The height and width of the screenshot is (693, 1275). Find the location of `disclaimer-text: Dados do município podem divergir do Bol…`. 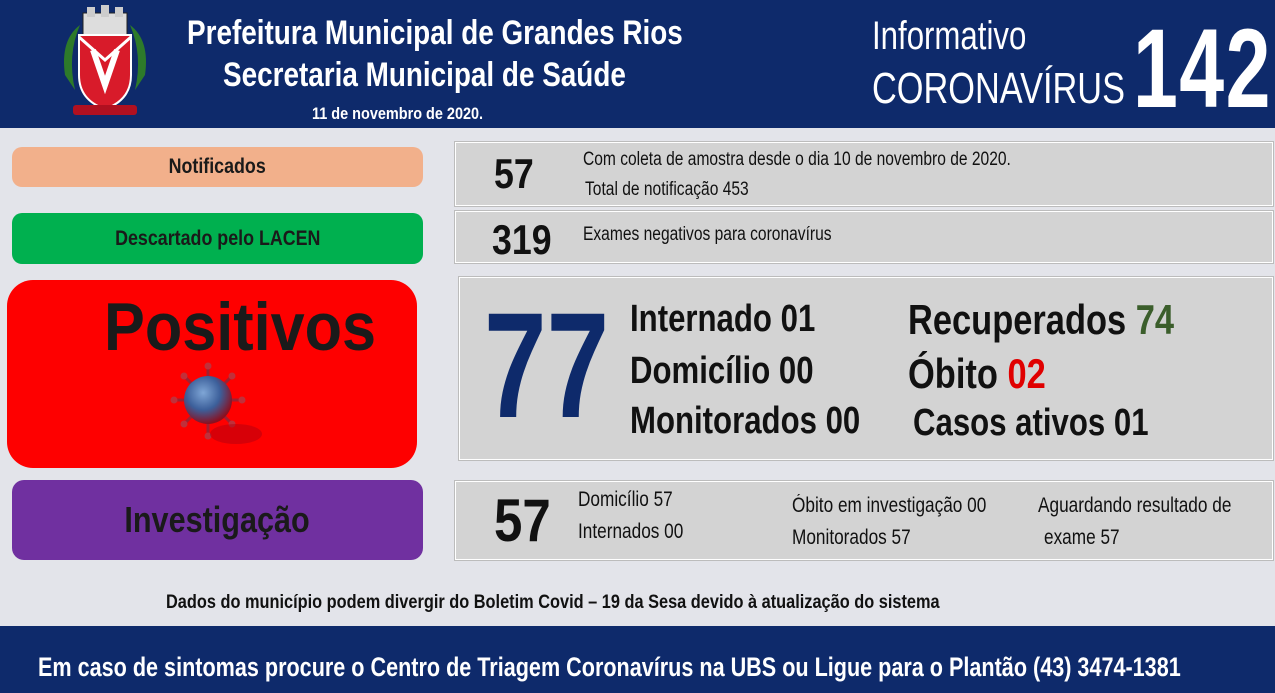

disclaimer-text: Dados do município podem divergir do Bol… is located at coordinates (553, 602).